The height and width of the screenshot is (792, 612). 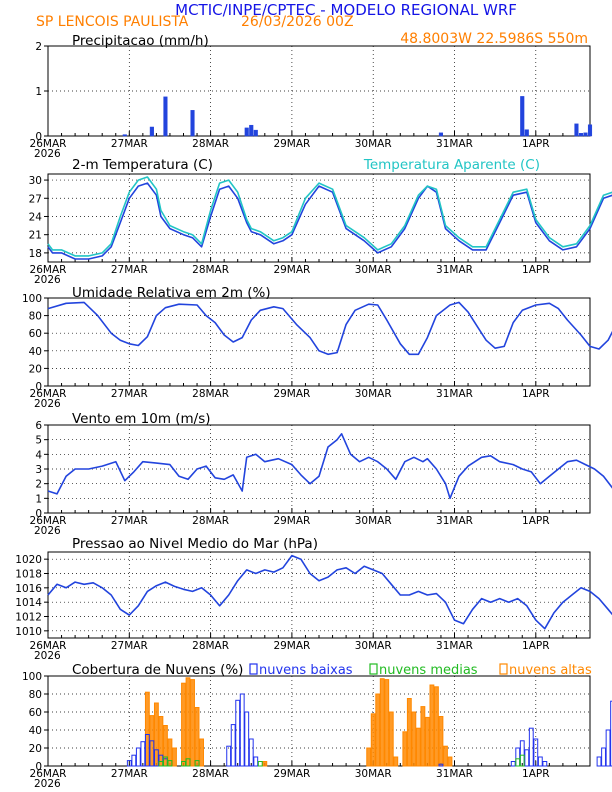 I want to click on y-tick-label: 1010, so click(x=28, y=632).